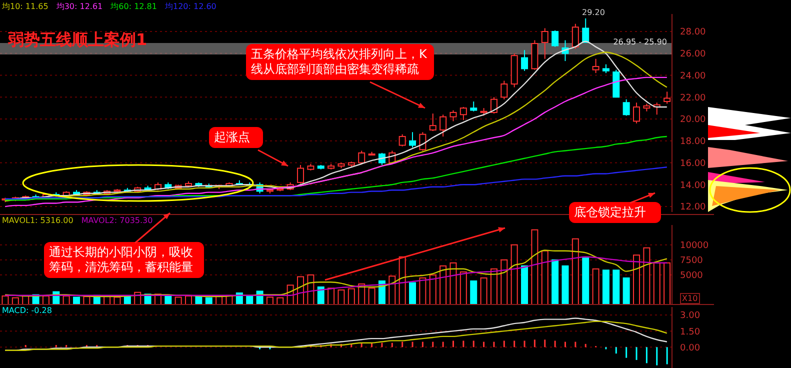  I want to click on annotation: 底仓锁定拉升, so click(615, 212).